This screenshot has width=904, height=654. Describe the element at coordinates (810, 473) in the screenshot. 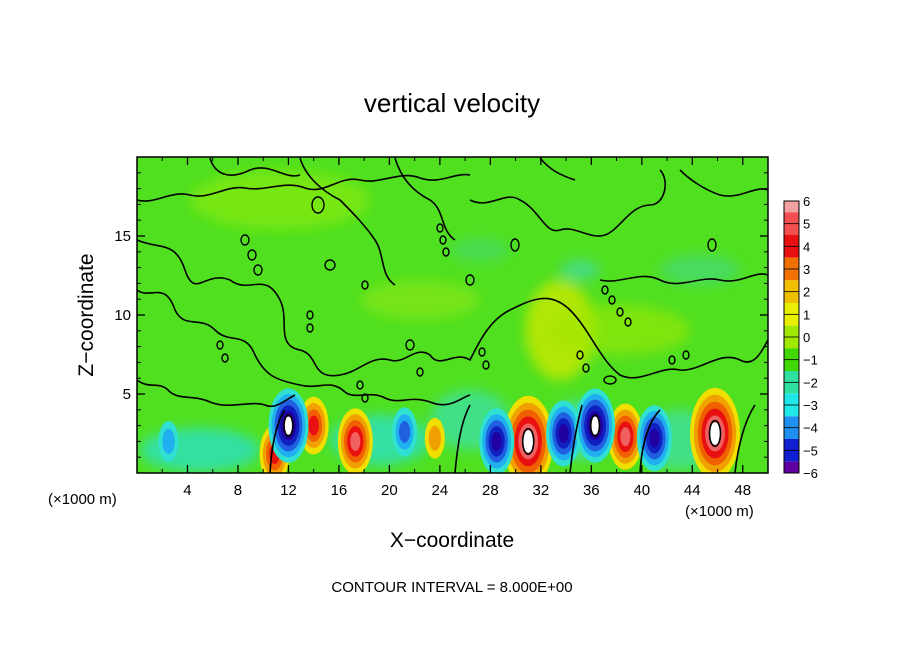

I see `colorbar-label: −6` at that location.